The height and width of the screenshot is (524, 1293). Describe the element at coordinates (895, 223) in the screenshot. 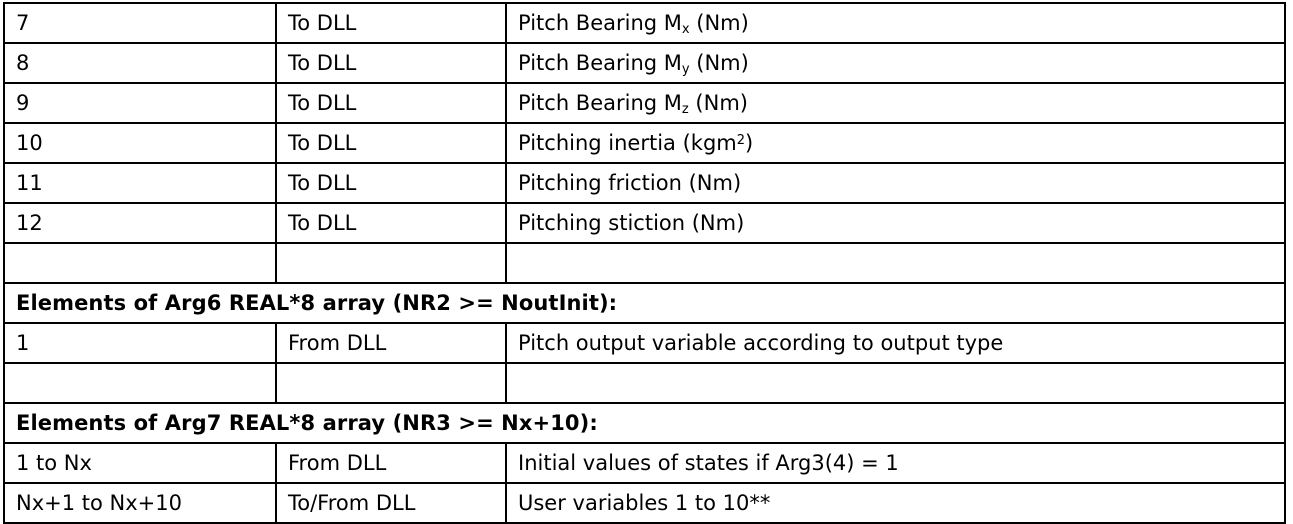

I see `description-cell: Pitching stiction (Nm)` at that location.